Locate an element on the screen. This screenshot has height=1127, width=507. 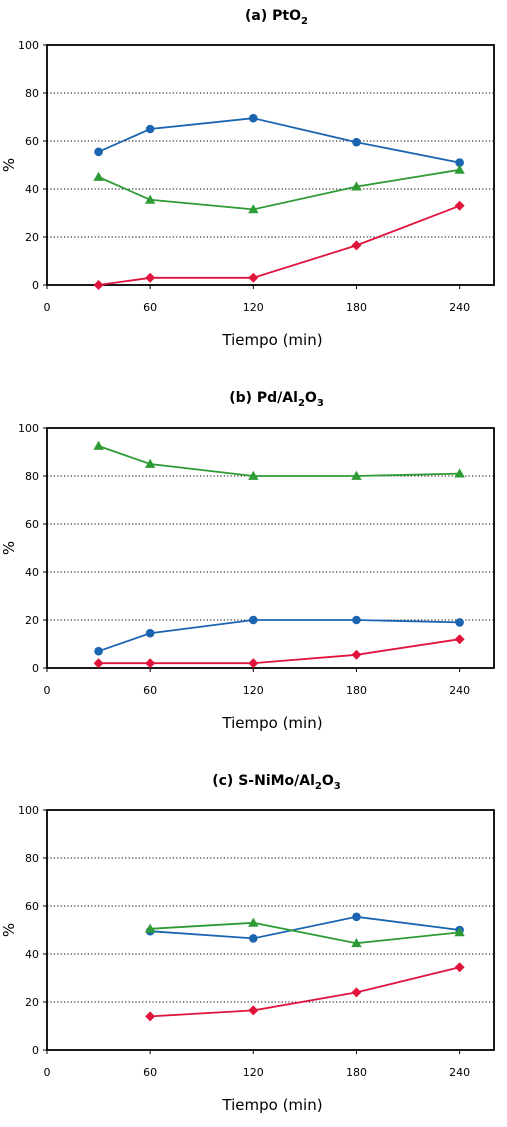
chart-title: (b) Pd/Al2O3 is located at coordinates (276, 399).